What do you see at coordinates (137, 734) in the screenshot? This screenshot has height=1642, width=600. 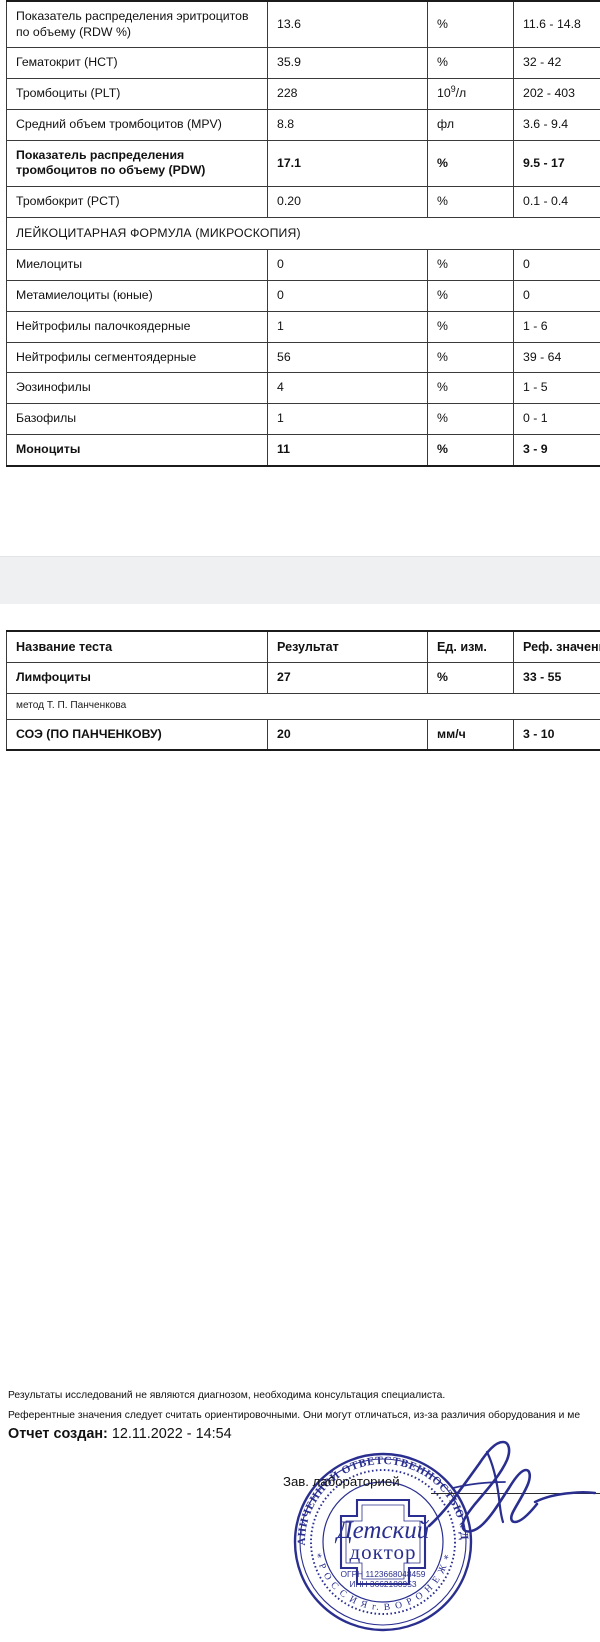 I see `test-name-cell: СОЭ (ПО ПАНЧЕНКОВУ)` at bounding box center [137, 734].